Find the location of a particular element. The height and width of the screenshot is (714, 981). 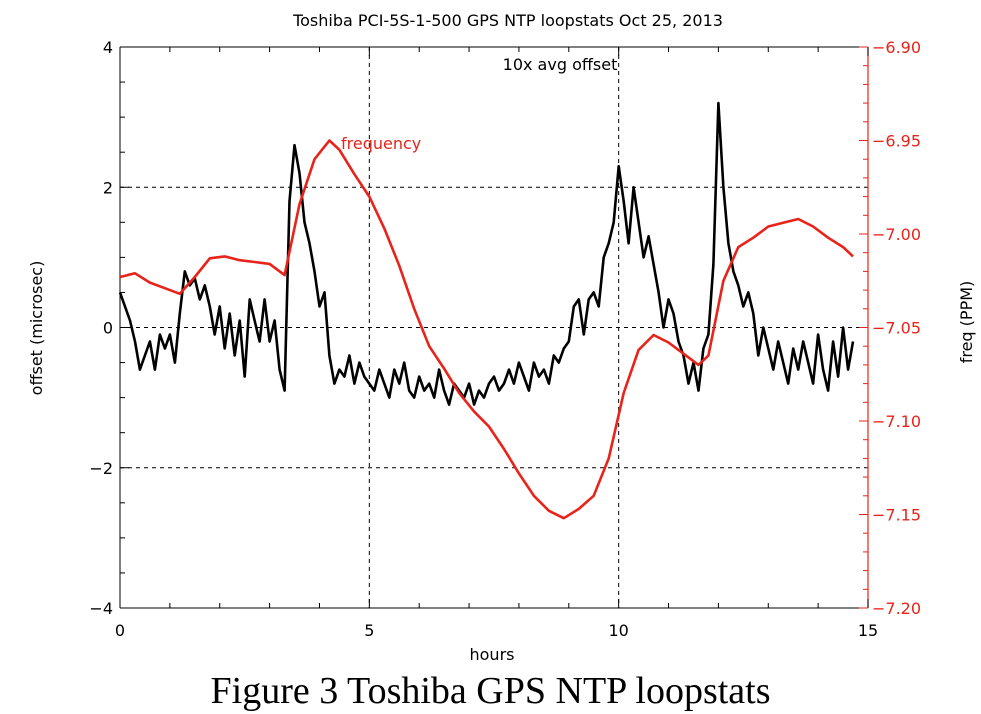

y-right-tick-label: −7.05 is located at coordinates (896, 328).